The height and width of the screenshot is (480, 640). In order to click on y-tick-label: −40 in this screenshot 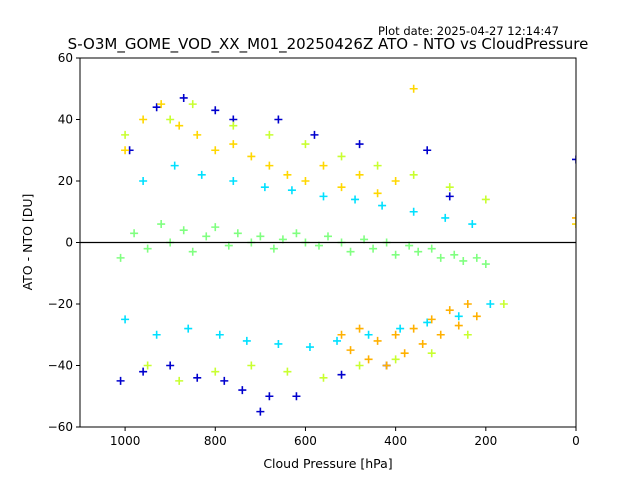, I will do `click(60, 366)`.